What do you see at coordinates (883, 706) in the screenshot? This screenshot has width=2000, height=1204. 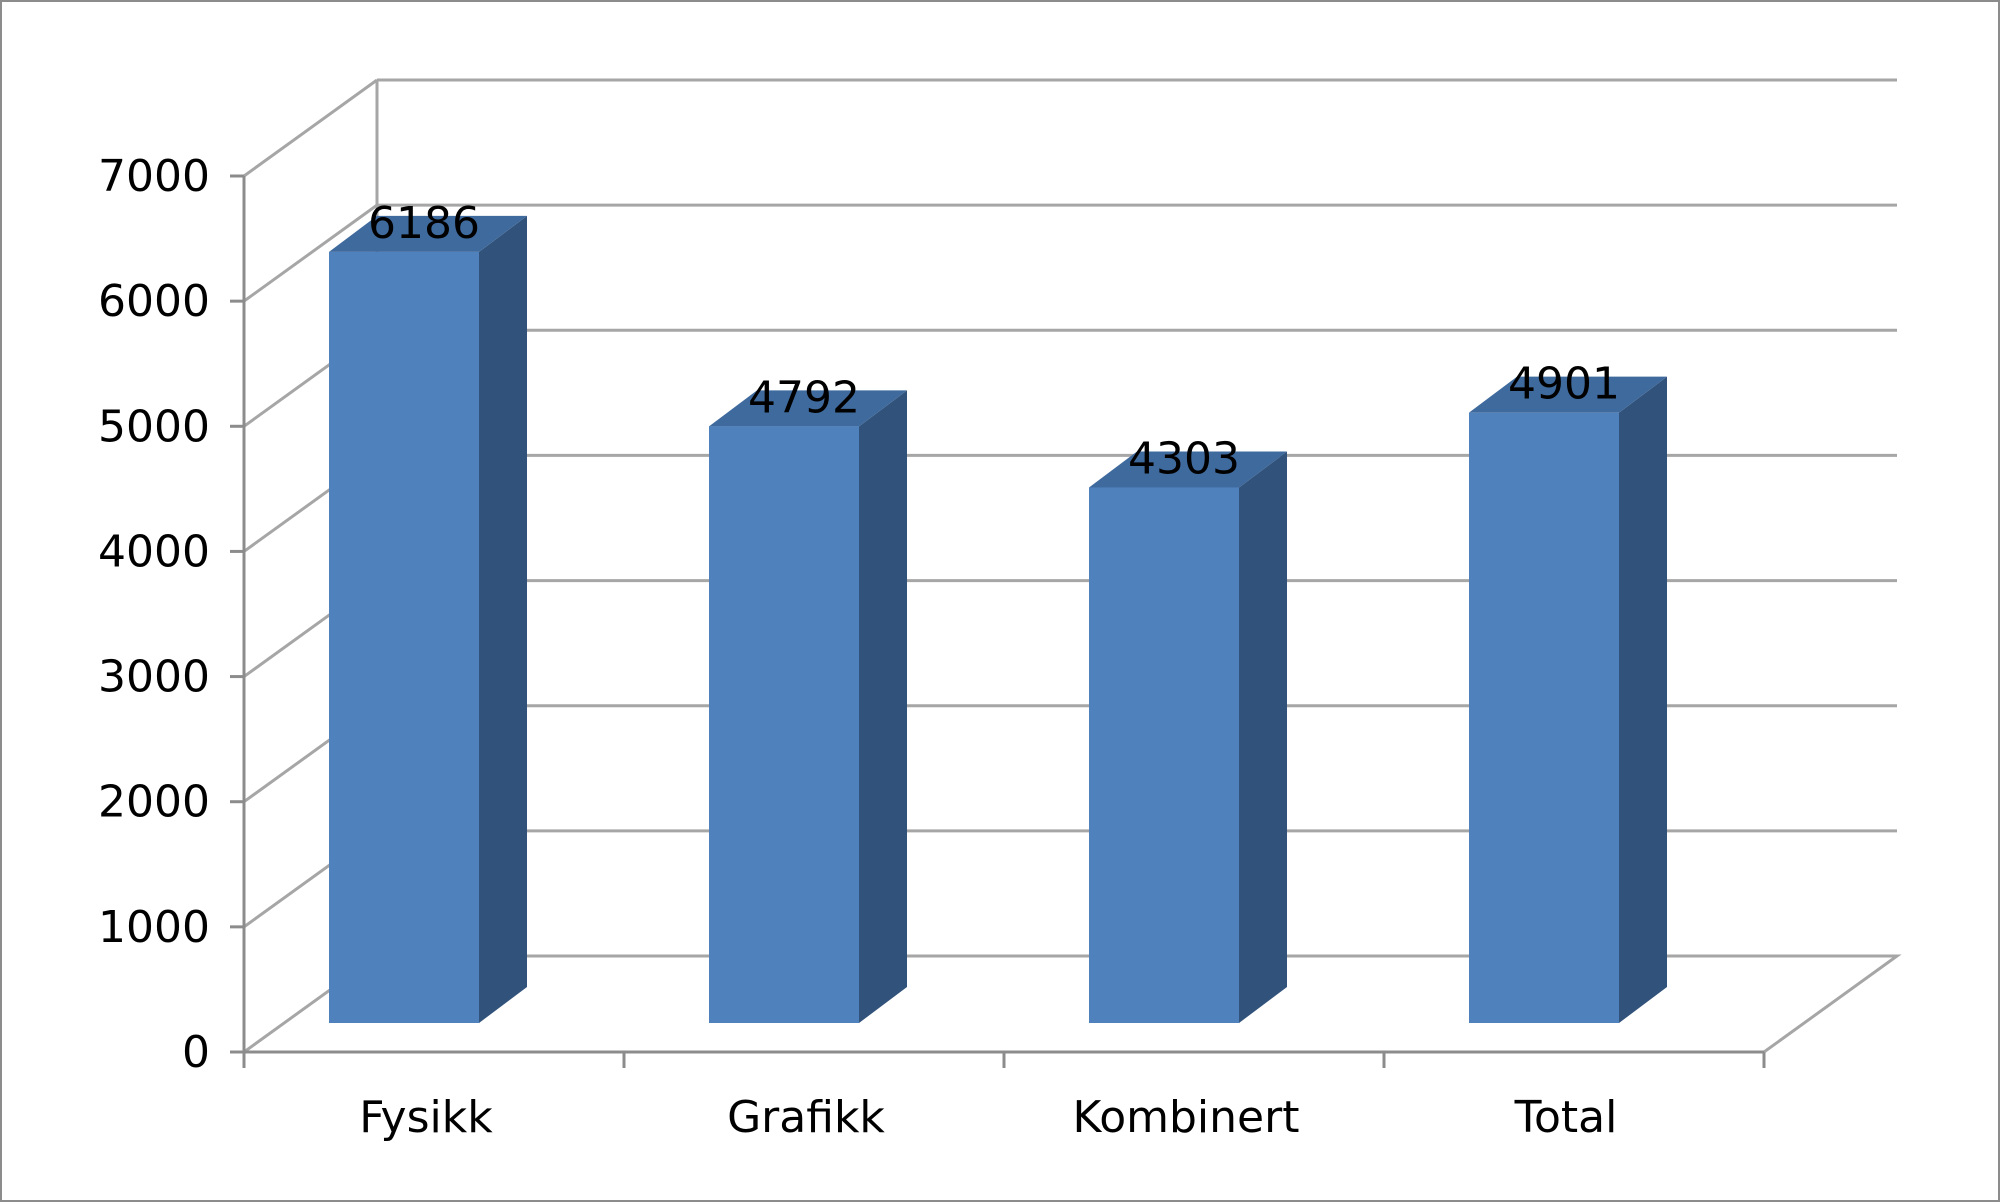 I see `bar-side-grafikk` at bounding box center [883, 706].